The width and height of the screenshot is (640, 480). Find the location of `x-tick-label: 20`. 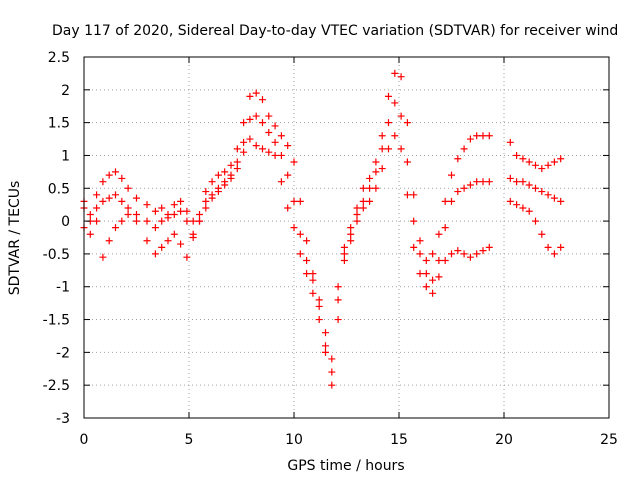

x-tick-label: 20 is located at coordinates (504, 440).